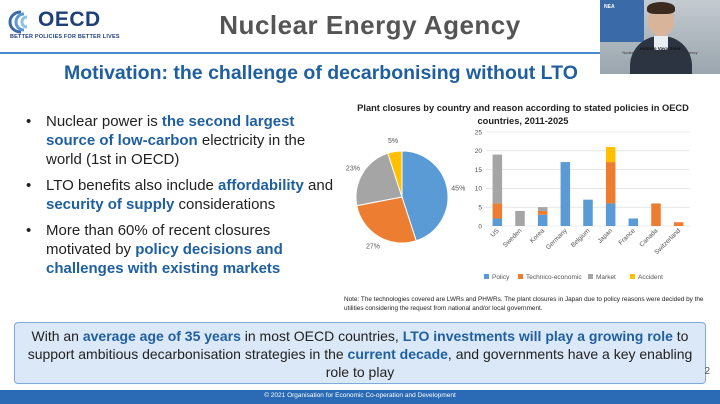 The height and width of the screenshot is (404, 720). I want to click on y-tick-label: 5, so click(480, 208).